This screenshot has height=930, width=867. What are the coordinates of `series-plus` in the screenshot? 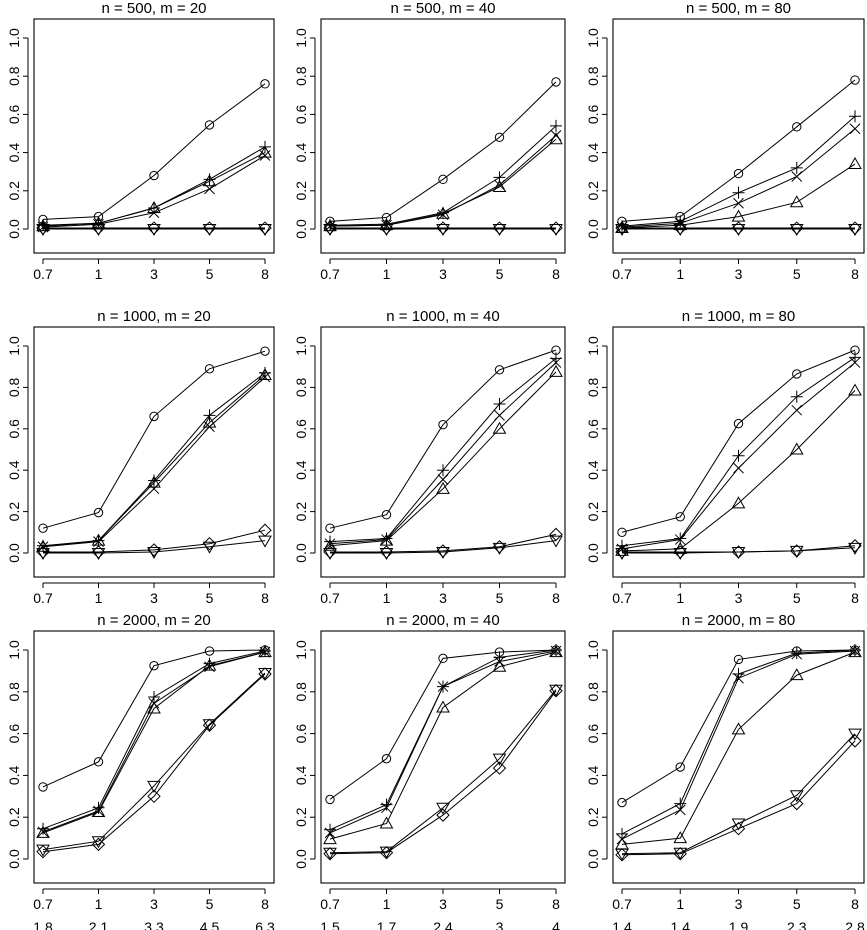 It's located at (443, 450).